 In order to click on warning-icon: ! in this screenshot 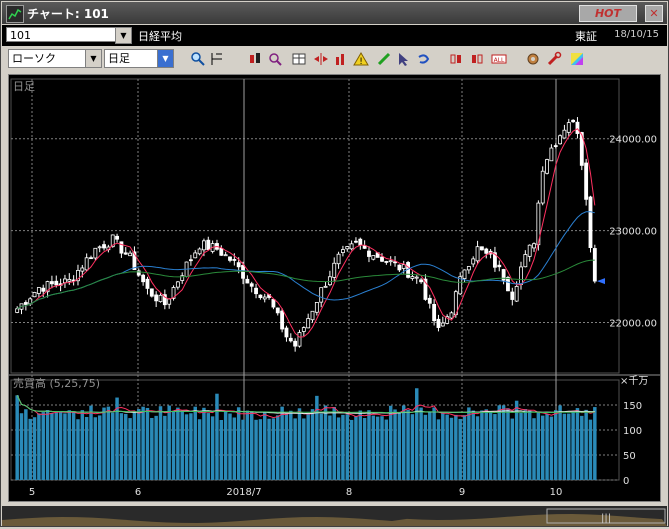, I will do `click(361, 59)`.